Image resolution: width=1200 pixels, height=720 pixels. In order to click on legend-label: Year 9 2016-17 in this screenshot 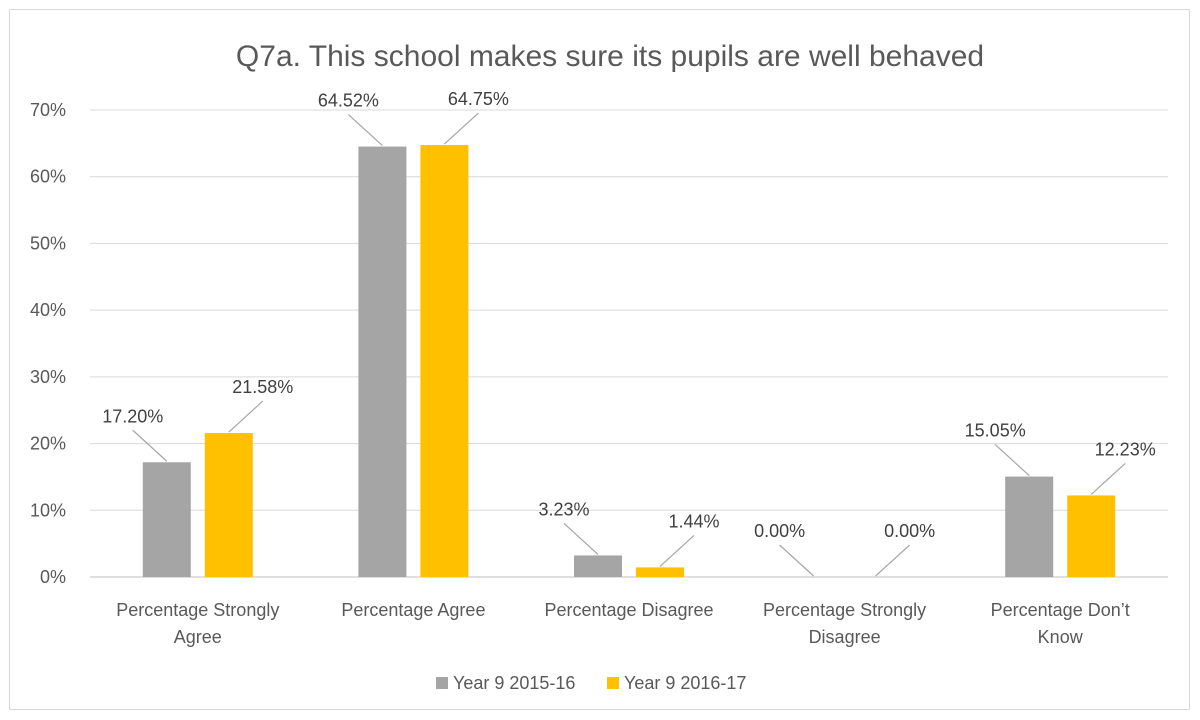, I will do `click(685, 683)`.